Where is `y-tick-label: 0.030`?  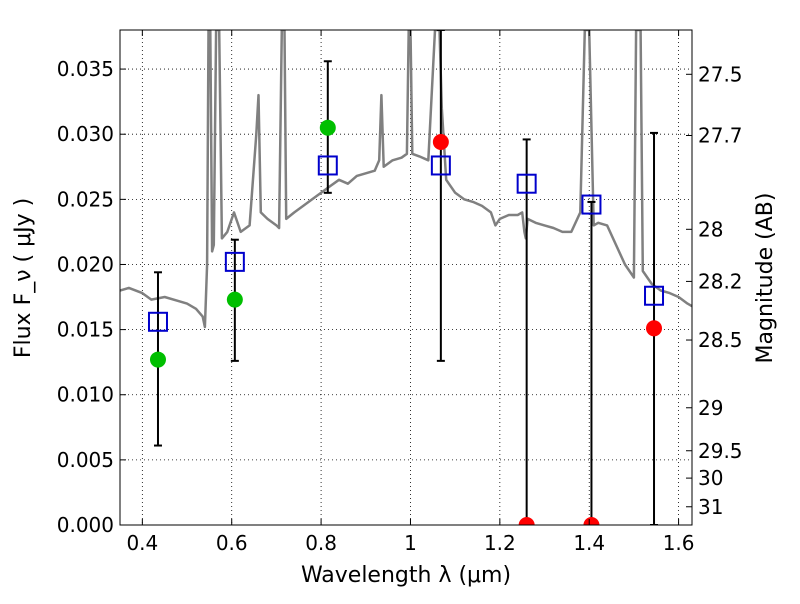
y-tick-label: 0.030 is located at coordinates (85, 134).